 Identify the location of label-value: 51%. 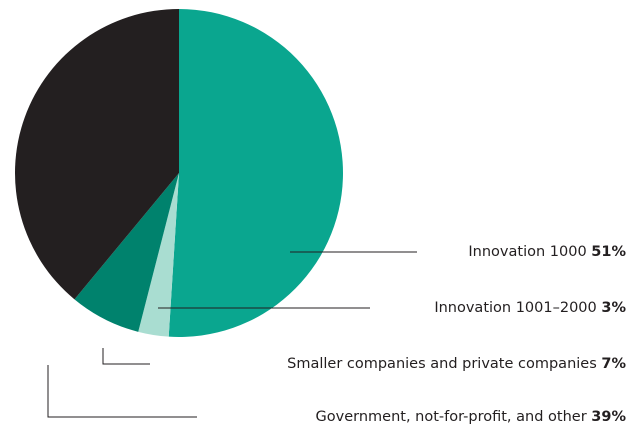
(608, 252).